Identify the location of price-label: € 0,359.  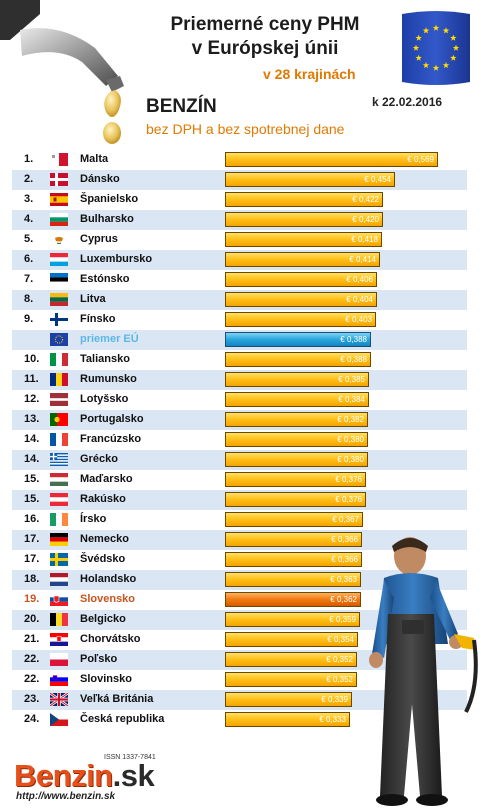
(342, 619).